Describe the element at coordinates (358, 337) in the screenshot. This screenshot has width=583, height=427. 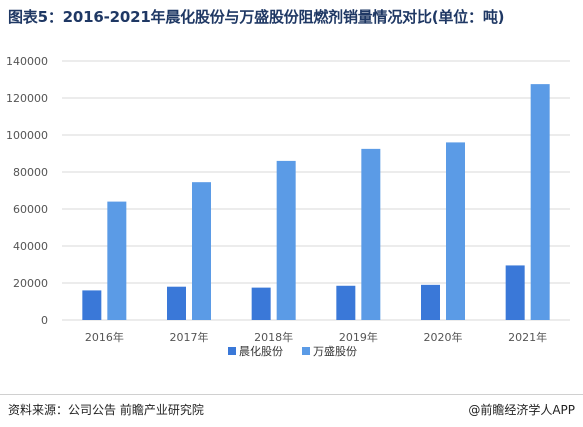
I see `x-tick-label: 2019年` at that location.